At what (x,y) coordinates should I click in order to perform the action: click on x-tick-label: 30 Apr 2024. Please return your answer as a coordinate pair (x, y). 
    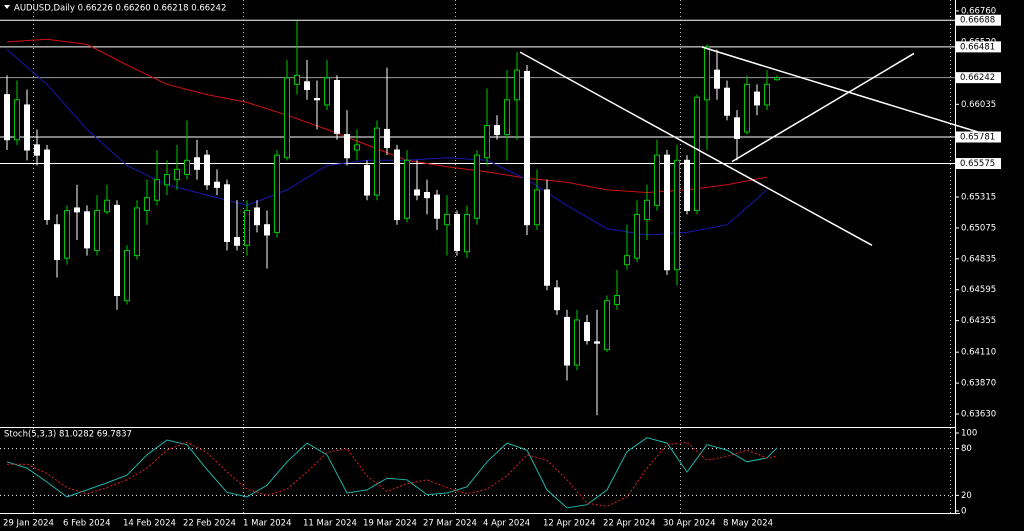
    Looking at the image, I should click on (689, 524).